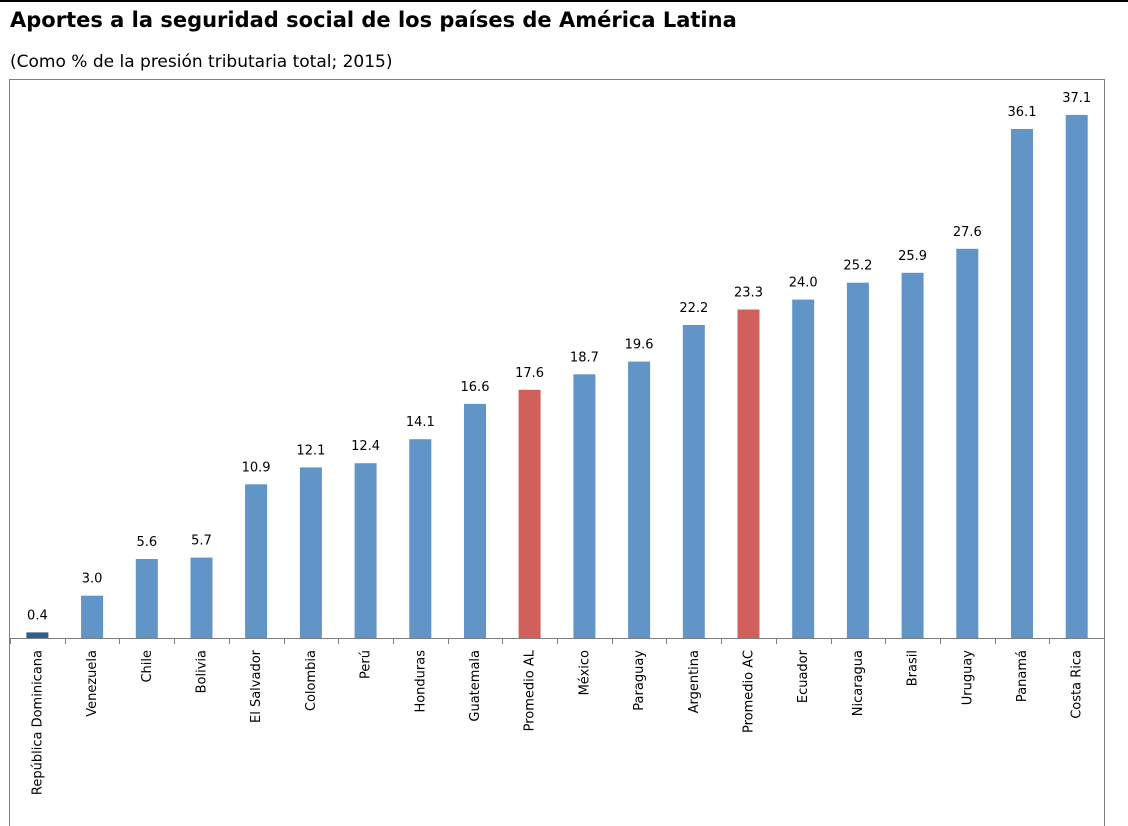  What do you see at coordinates (37, 635) in the screenshot?
I see `bar-republica-dominicana` at bounding box center [37, 635].